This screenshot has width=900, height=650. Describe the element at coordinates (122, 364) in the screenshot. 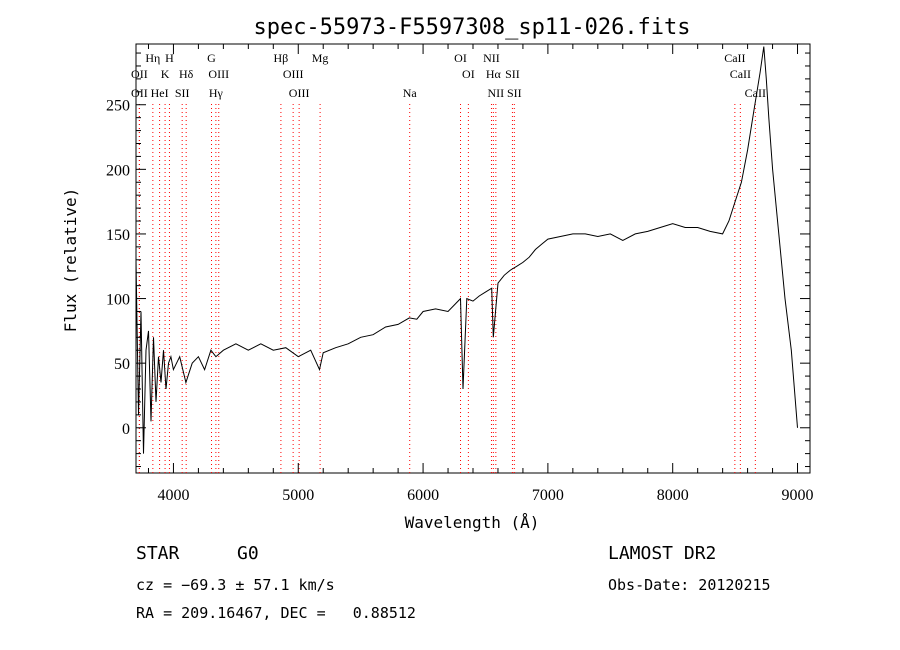

I see `y-tick-label: 50` at that location.